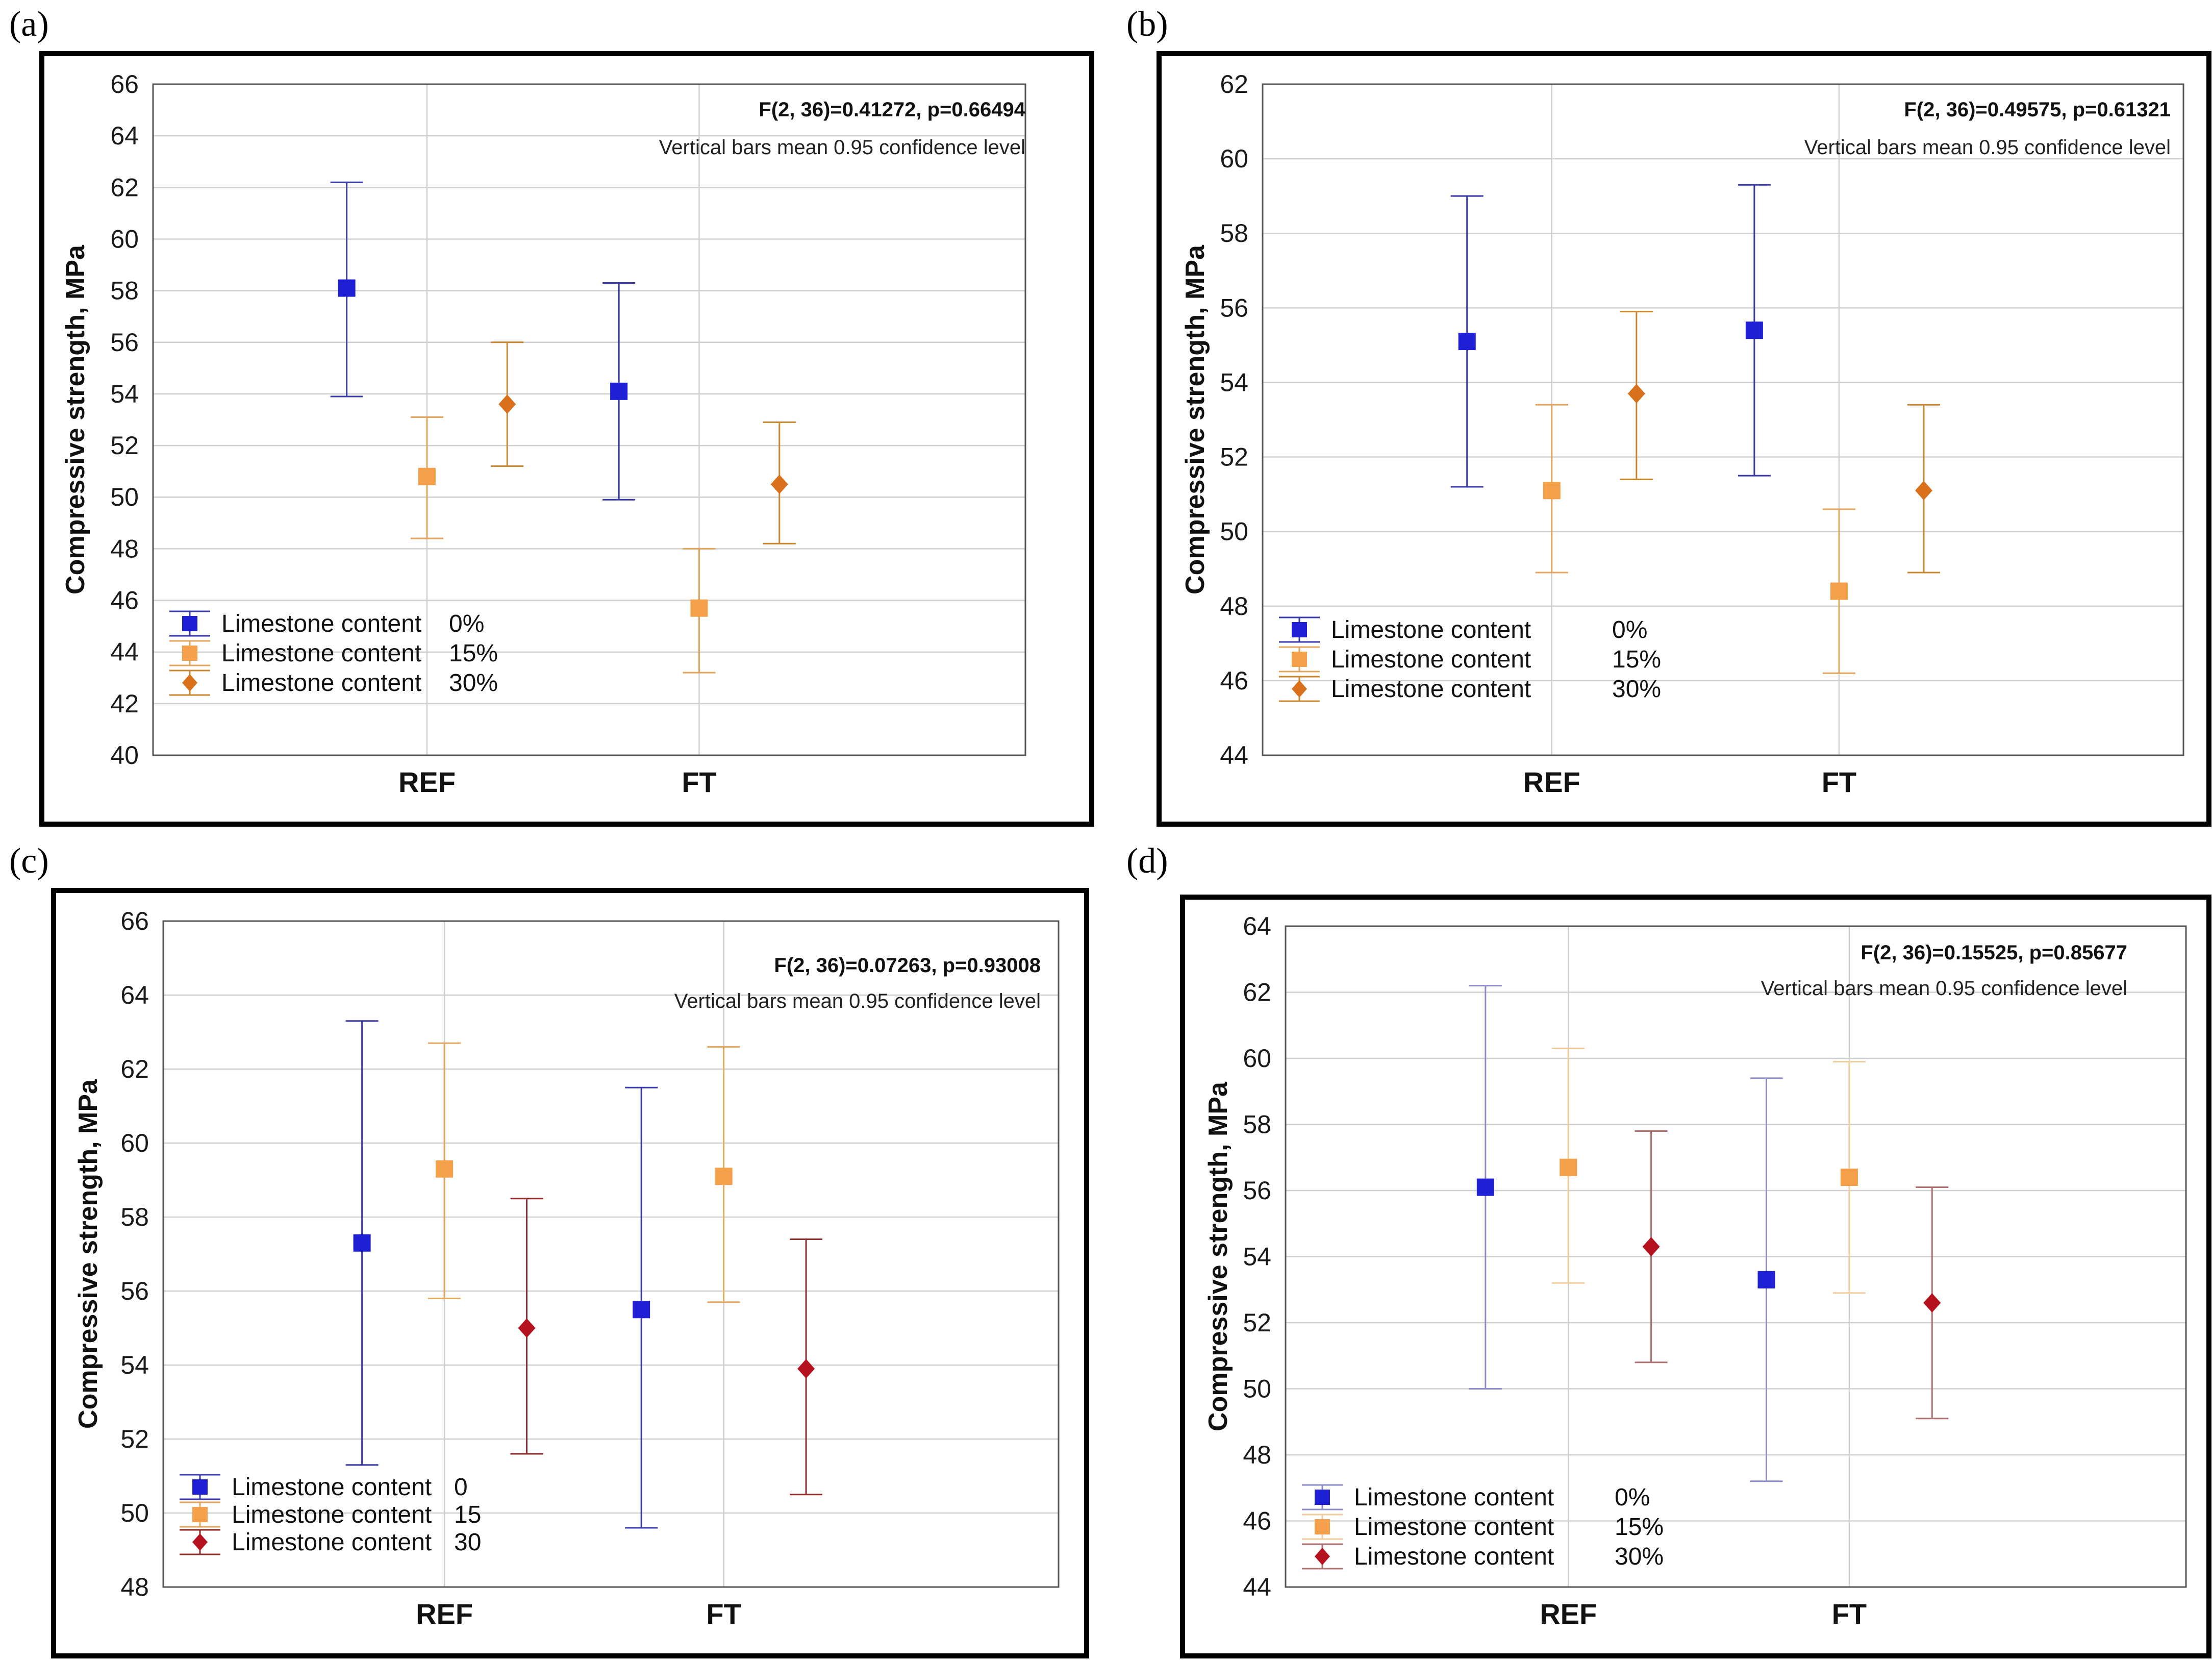 This screenshot has width=2212, height=1660. Describe the element at coordinates (1257, 1587) in the screenshot. I see `y-tick-label: 44` at that location.